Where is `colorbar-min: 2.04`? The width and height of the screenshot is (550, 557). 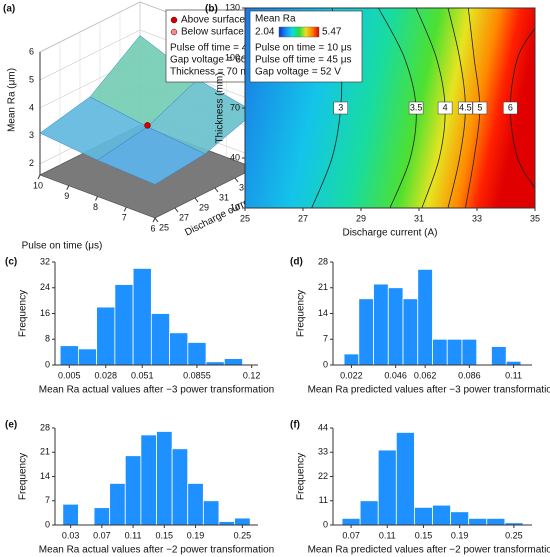
colorbar-min: 2.04 is located at coordinates (265, 32).